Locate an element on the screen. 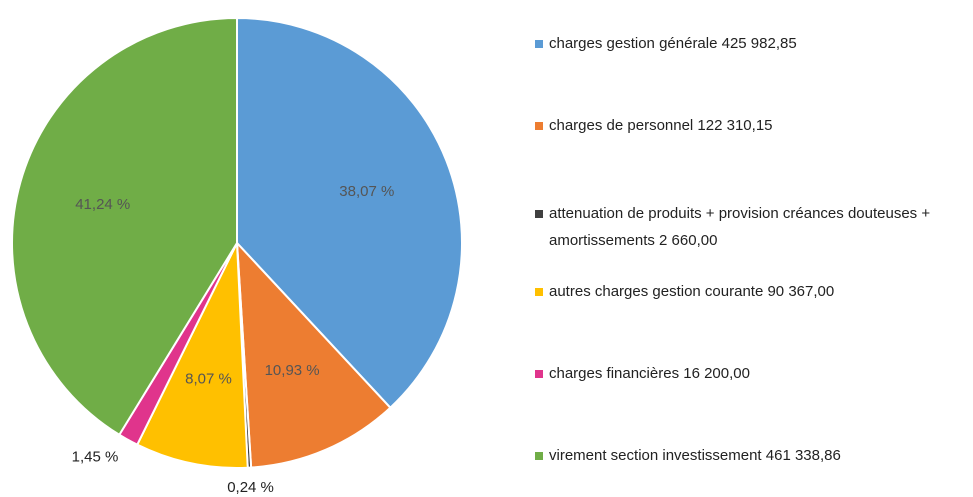 This screenshot has height=497, width=973. legend-entry: charges gestion générale 425 982,85 is located at coordinates (752, 43).